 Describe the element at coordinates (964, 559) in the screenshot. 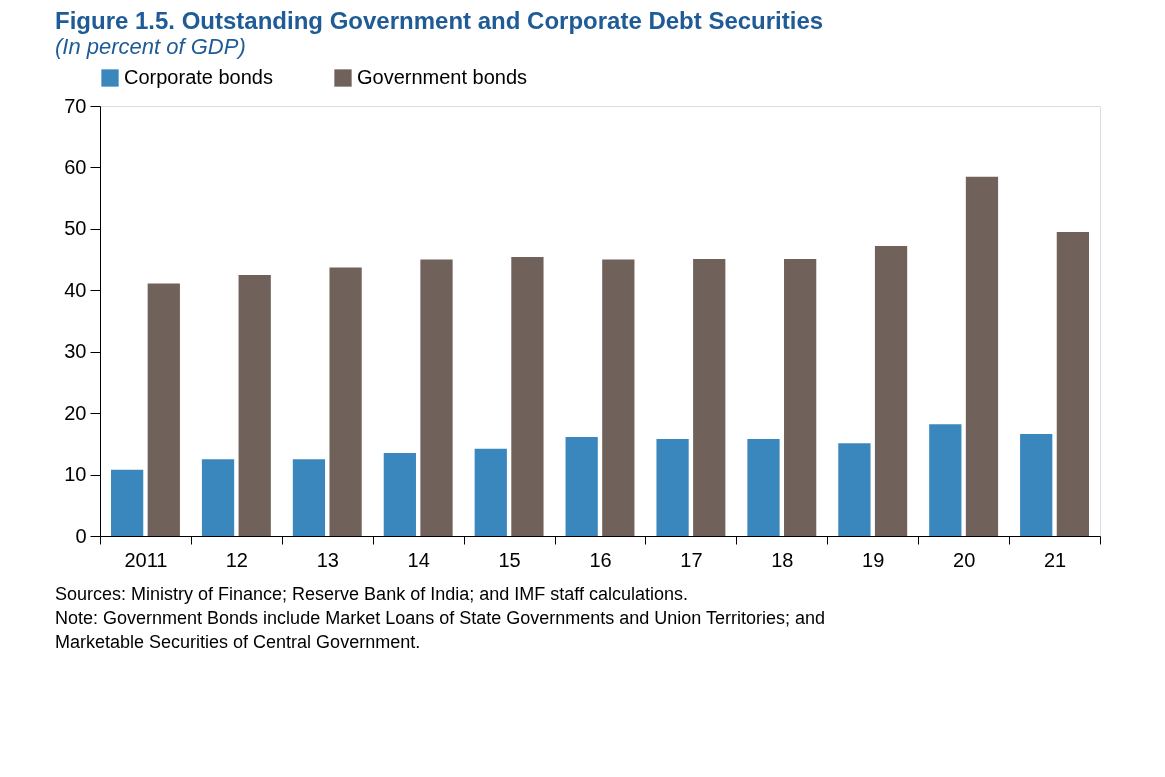

I see `x-tick-label: 20` at that location.